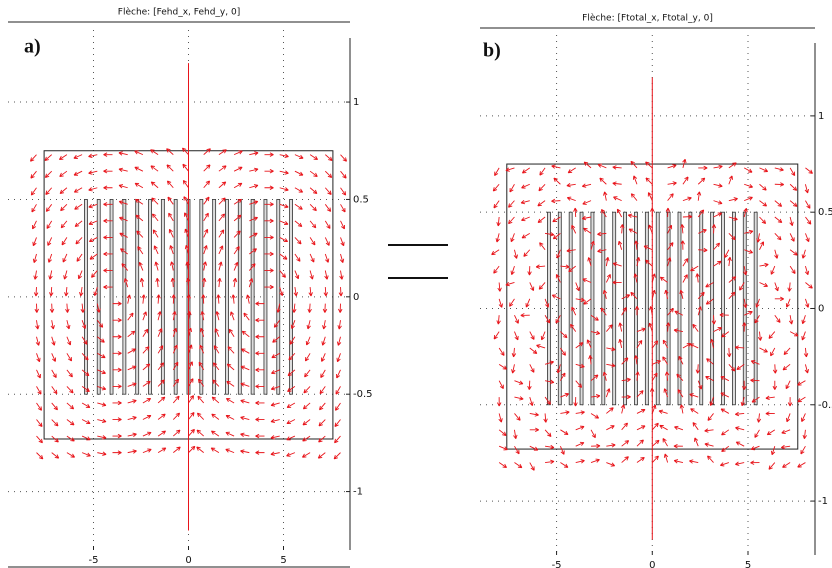 This screenshot has height=568, width=832. I want to click on x-tick-label: -5, so click(94, 560).